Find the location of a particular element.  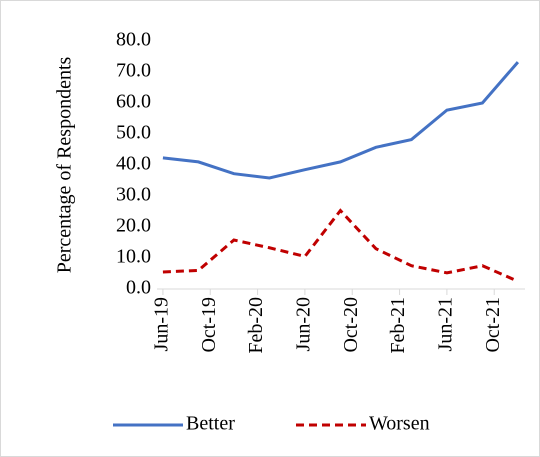

y-tick-label: 60.0 is located at coordinates (133, 102).